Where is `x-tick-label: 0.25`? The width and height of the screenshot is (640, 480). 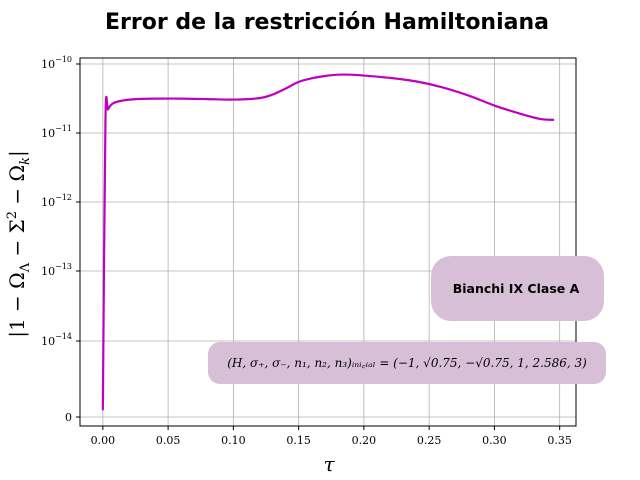
x-tick-label: 0.25 is located at coordinates (429, 440).